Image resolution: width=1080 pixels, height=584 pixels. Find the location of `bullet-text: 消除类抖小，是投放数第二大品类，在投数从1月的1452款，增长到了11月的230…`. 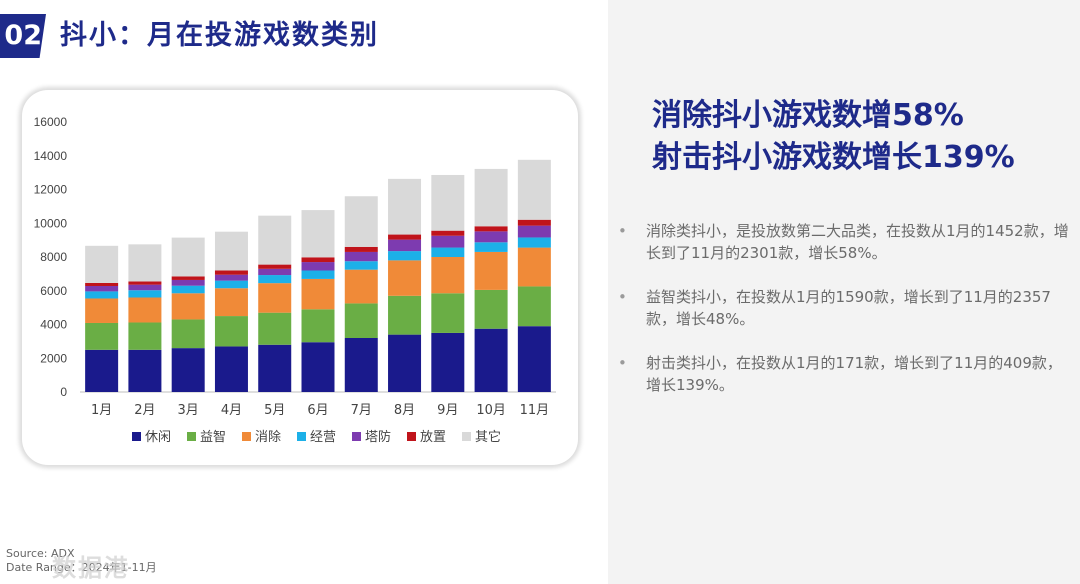

bullet-text: 消除类抖小，是投放数第二大品类，在投数从1月的1452款，增长到了11月的230… is located at coordinates (857, 242).